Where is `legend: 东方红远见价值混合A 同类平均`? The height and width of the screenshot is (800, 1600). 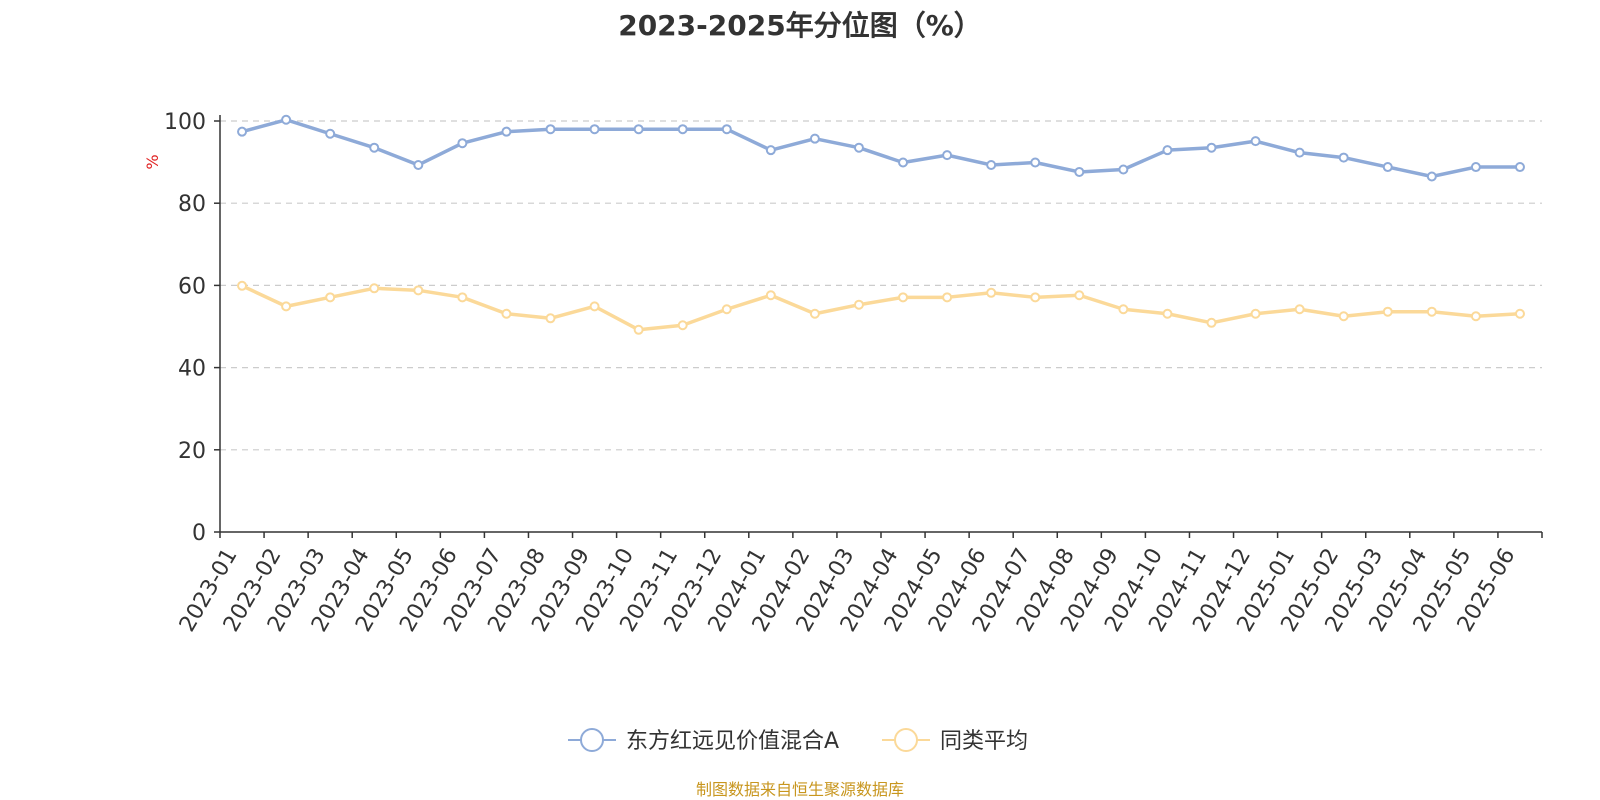
legend: 东方红远见价值混合A 同类平均 is located at coordinates (798, 741).